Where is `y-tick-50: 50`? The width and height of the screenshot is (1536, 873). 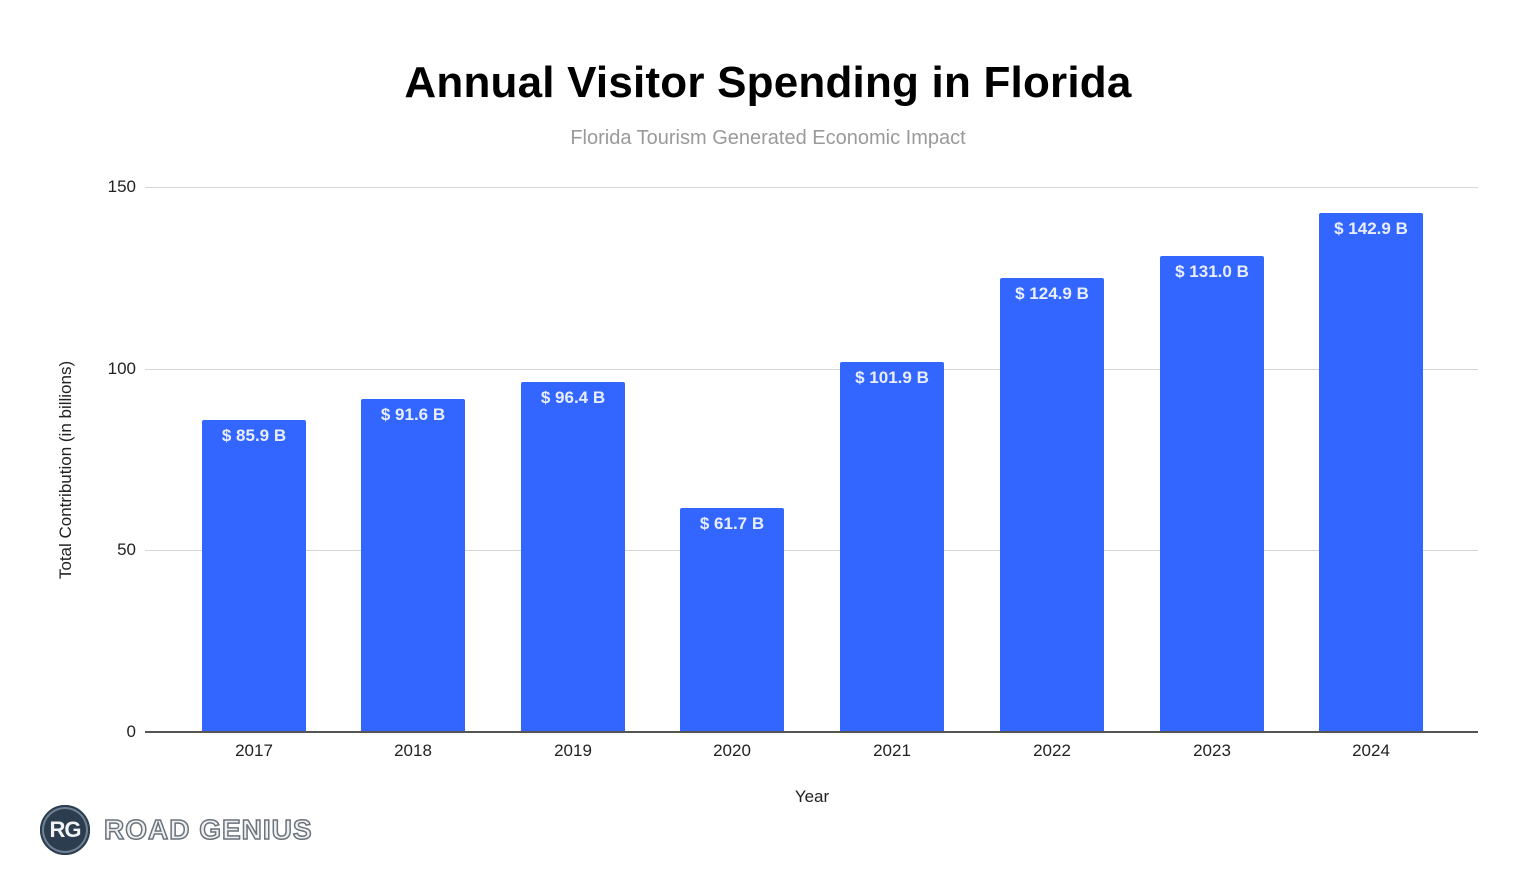
y-tick-50: 50 is located at coordinates (126, 549).